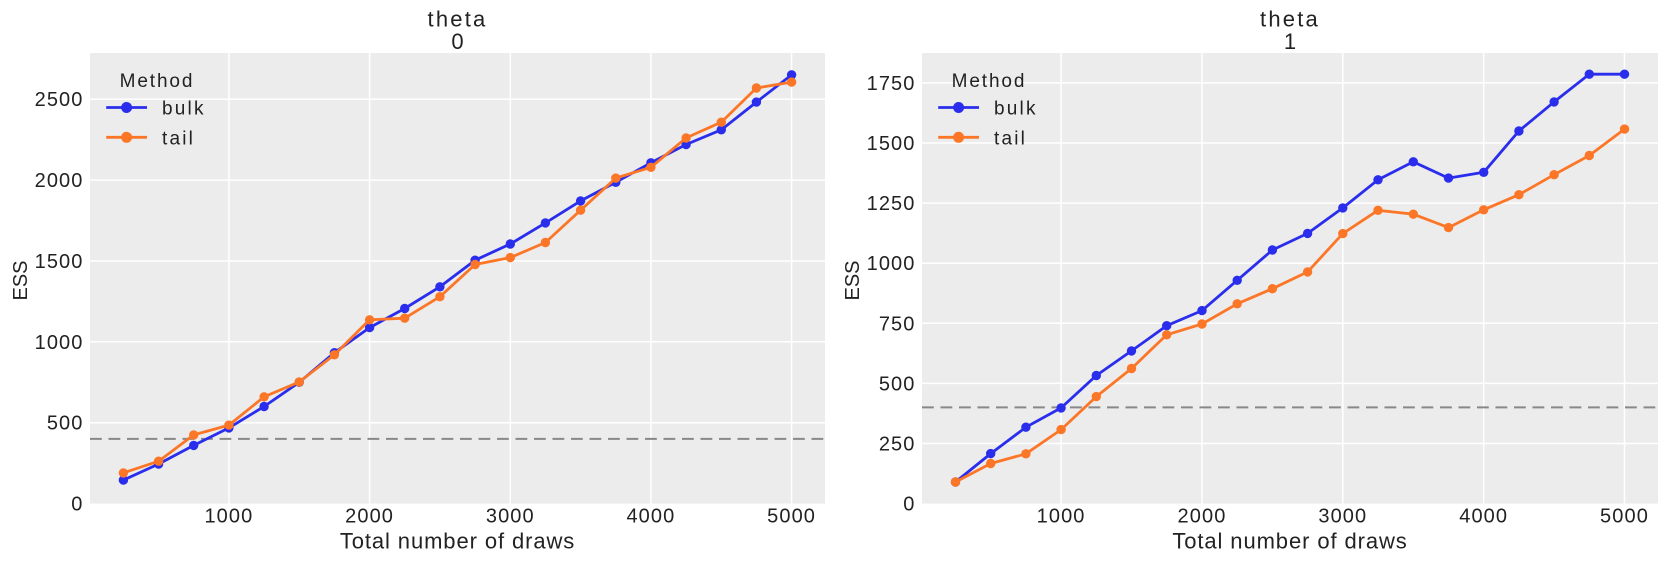  Describe the element at coordinates (1290, 41) in the screenshot. I see `svg-text: 1` at that location.